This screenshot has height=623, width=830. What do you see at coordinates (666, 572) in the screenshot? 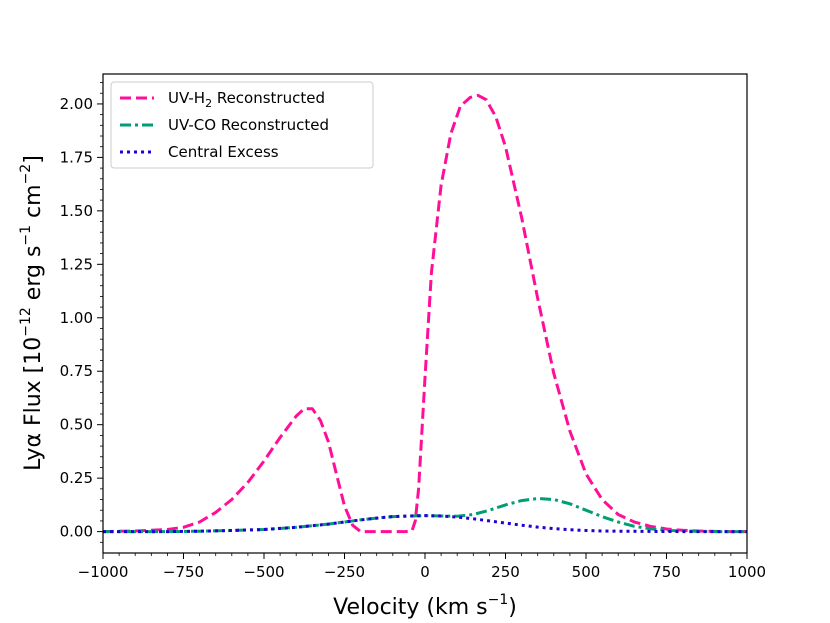
I see `x-tick-label: 750` at bounding box center [666, 572].